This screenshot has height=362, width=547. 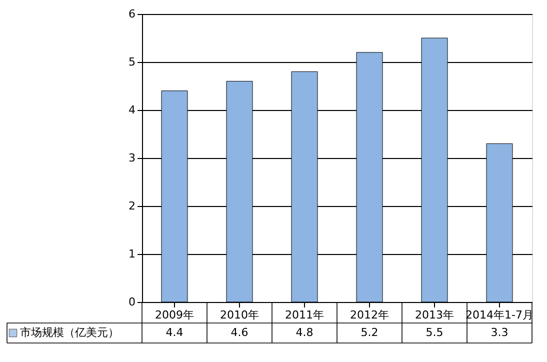 What do you see at coordinates (132, 206) in the screenshot?
I see `y-tick-label: 2` at bounding box center [132, 206].